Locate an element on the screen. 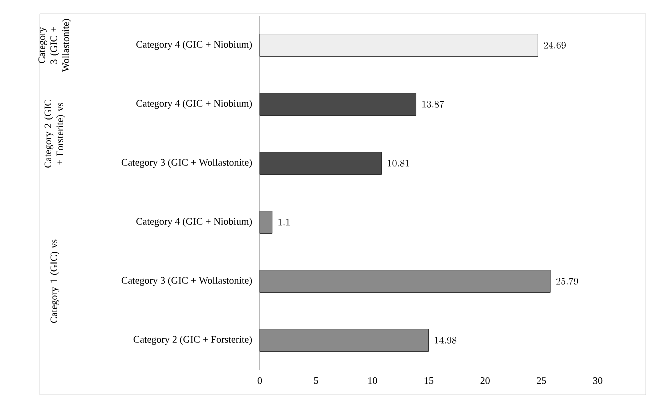  x-tick-label: 10 is located at coordinates (373, 381).